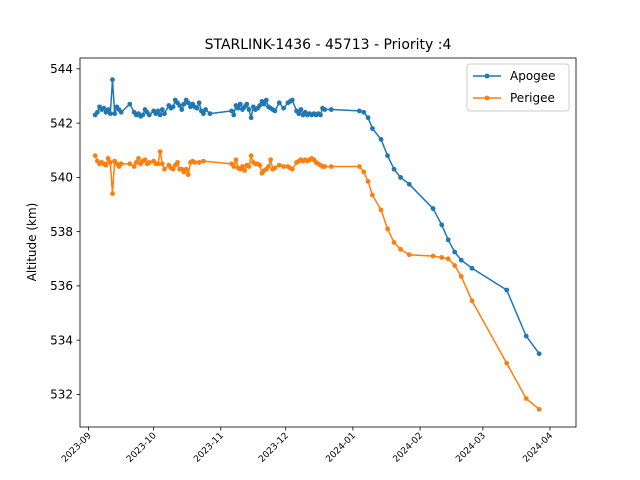 This screenshot has height=480, width=640. I want to click on legend: Apogee Perigee, so click(518, 87).